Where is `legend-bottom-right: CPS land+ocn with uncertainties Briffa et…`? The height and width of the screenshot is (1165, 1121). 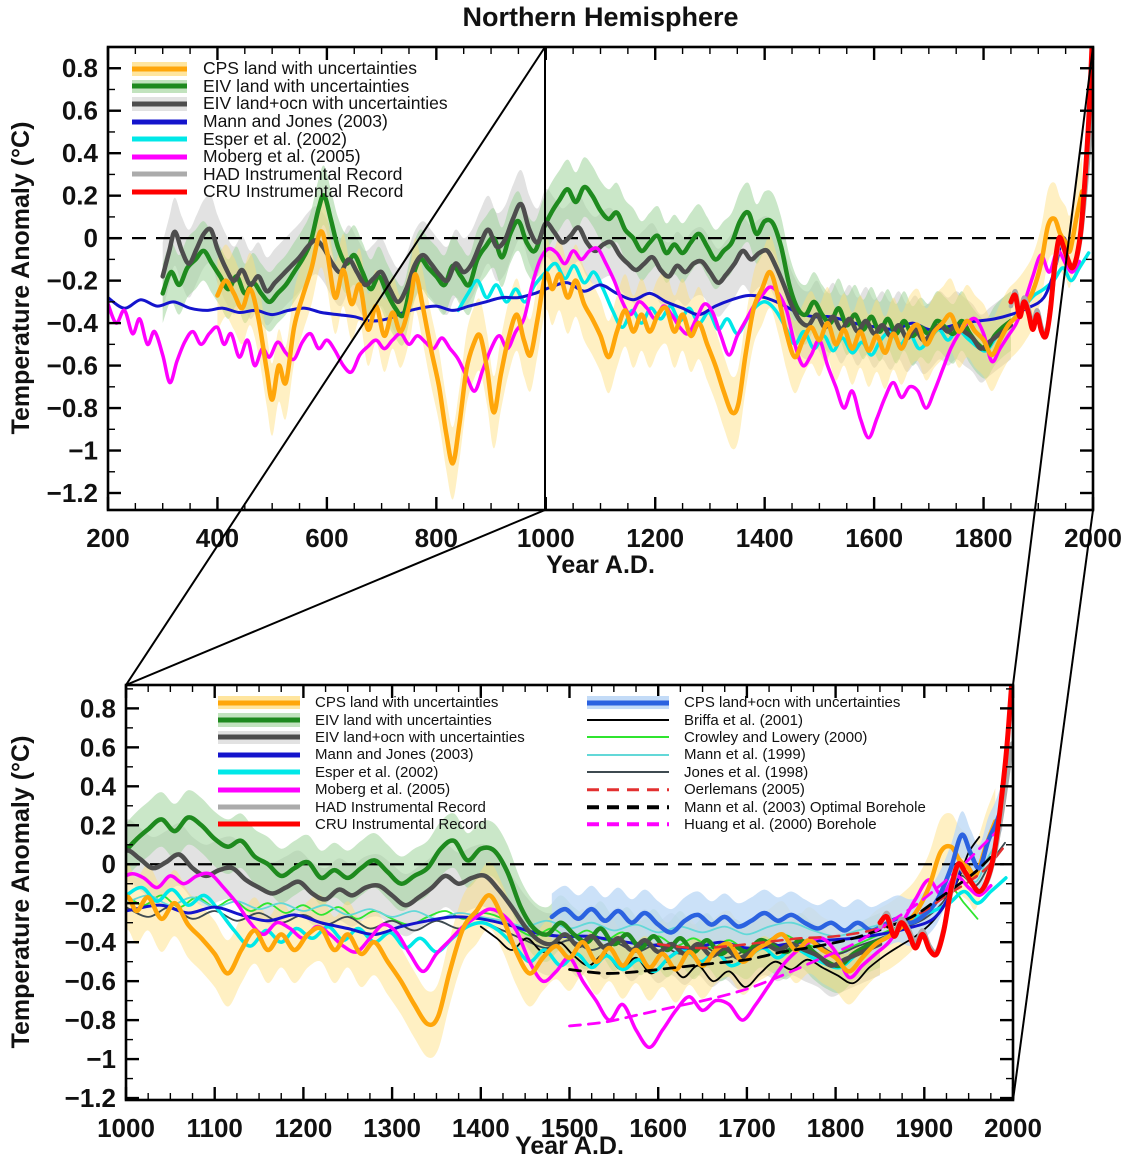 legend-bottom-right: CPS land+ocn with uncertainties Briffa et… is located at coordinates (756, 763).